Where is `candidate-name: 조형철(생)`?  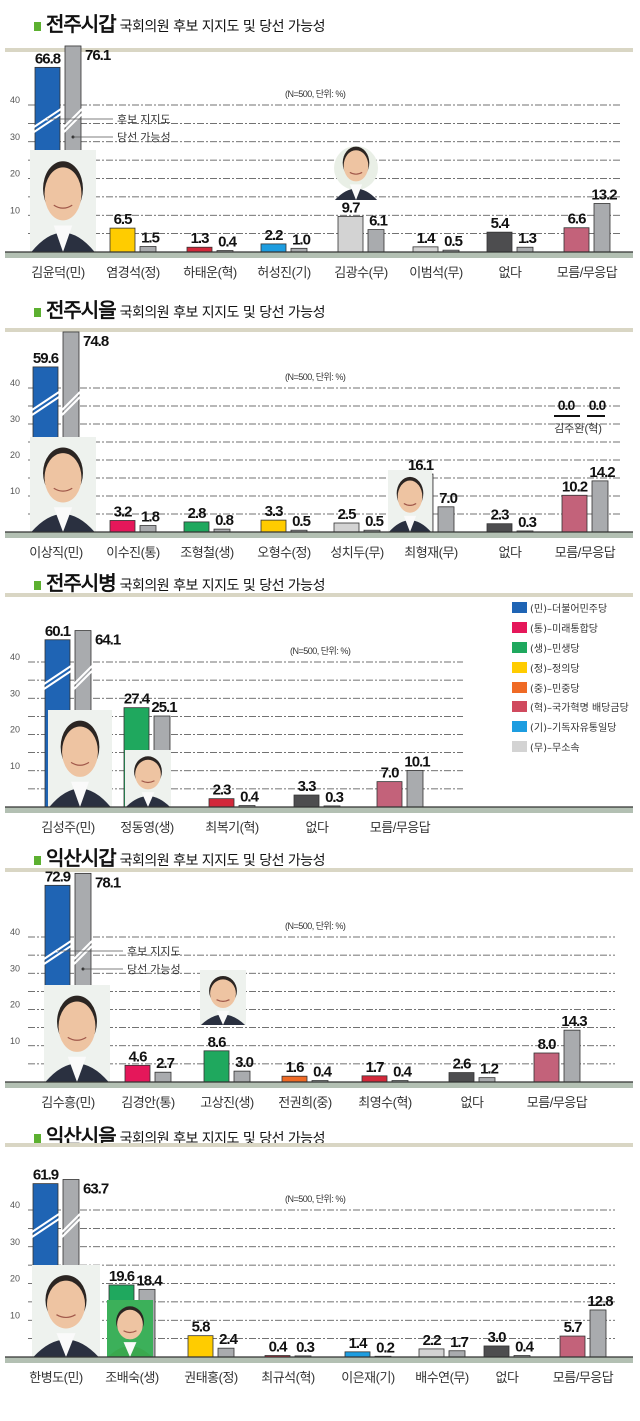 candidate-name: 조형철(생) is located at coordinates (207, 552).